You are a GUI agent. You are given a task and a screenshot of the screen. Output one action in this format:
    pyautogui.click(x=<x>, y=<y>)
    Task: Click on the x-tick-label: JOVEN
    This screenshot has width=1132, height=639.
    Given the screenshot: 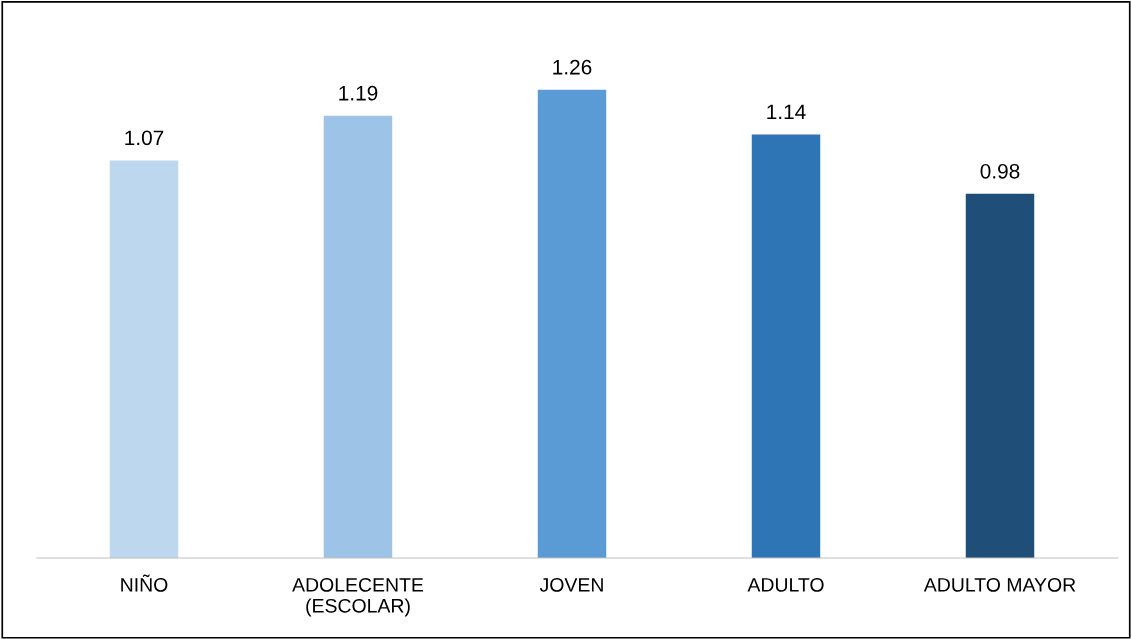 What is the action you would take?
    pyautogui.click(x=571, y=584)
    